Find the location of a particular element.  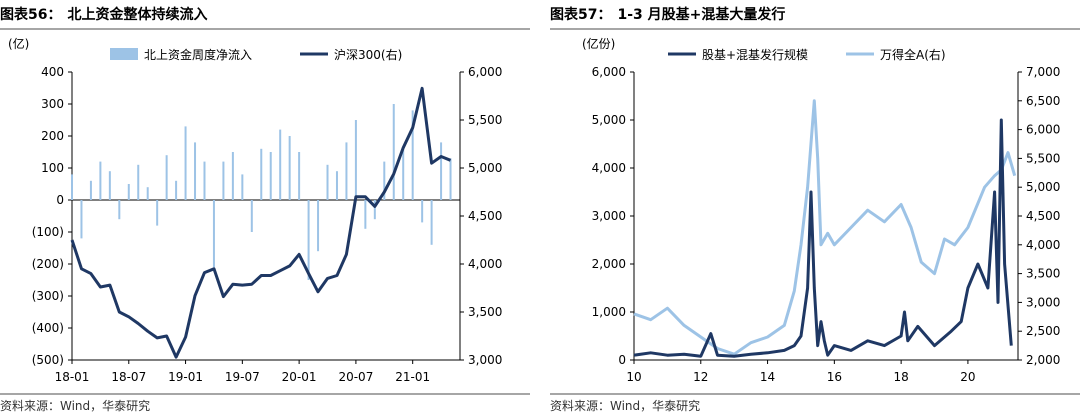

legend-label-bar: 北上资金周度净流入 is located at coordinates (198, 54).